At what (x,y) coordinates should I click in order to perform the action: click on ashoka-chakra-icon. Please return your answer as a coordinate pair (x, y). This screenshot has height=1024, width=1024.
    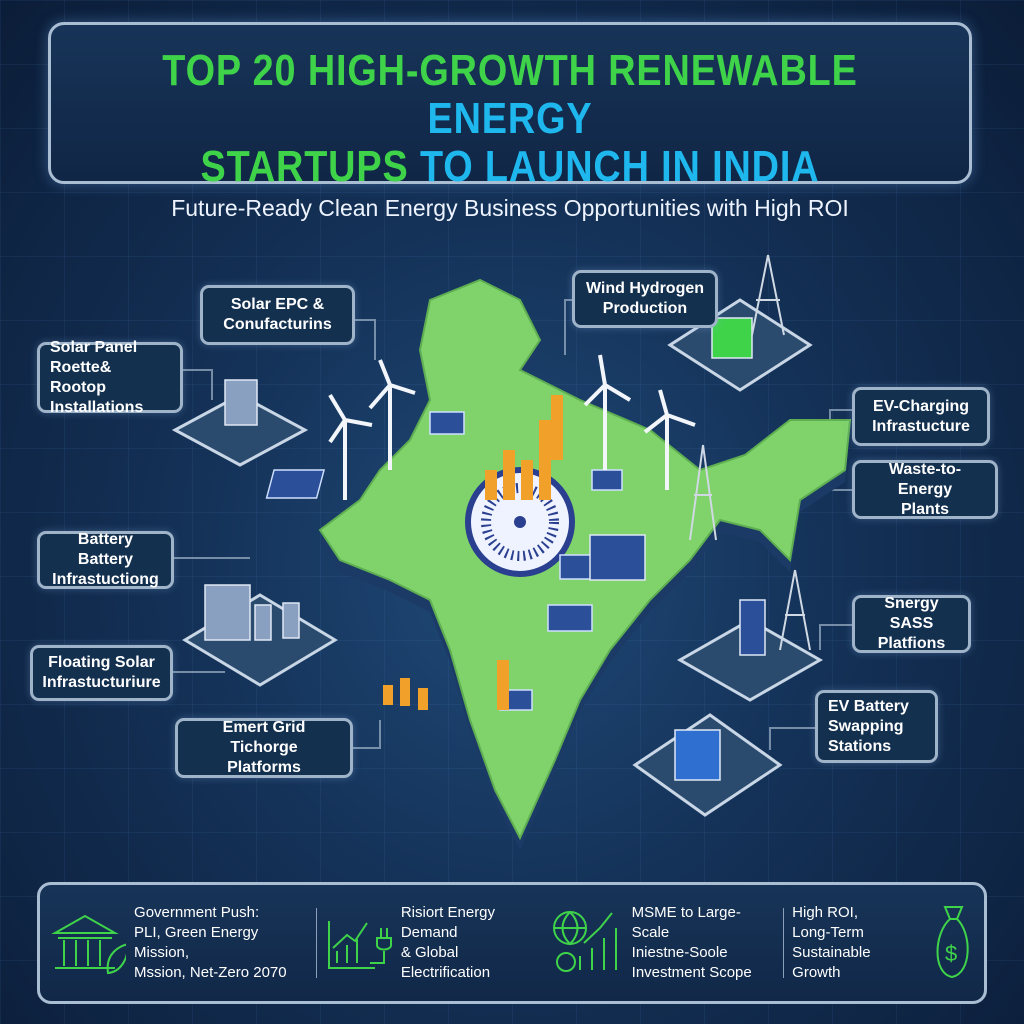
    Looking at the image, I should click on (520, 522).